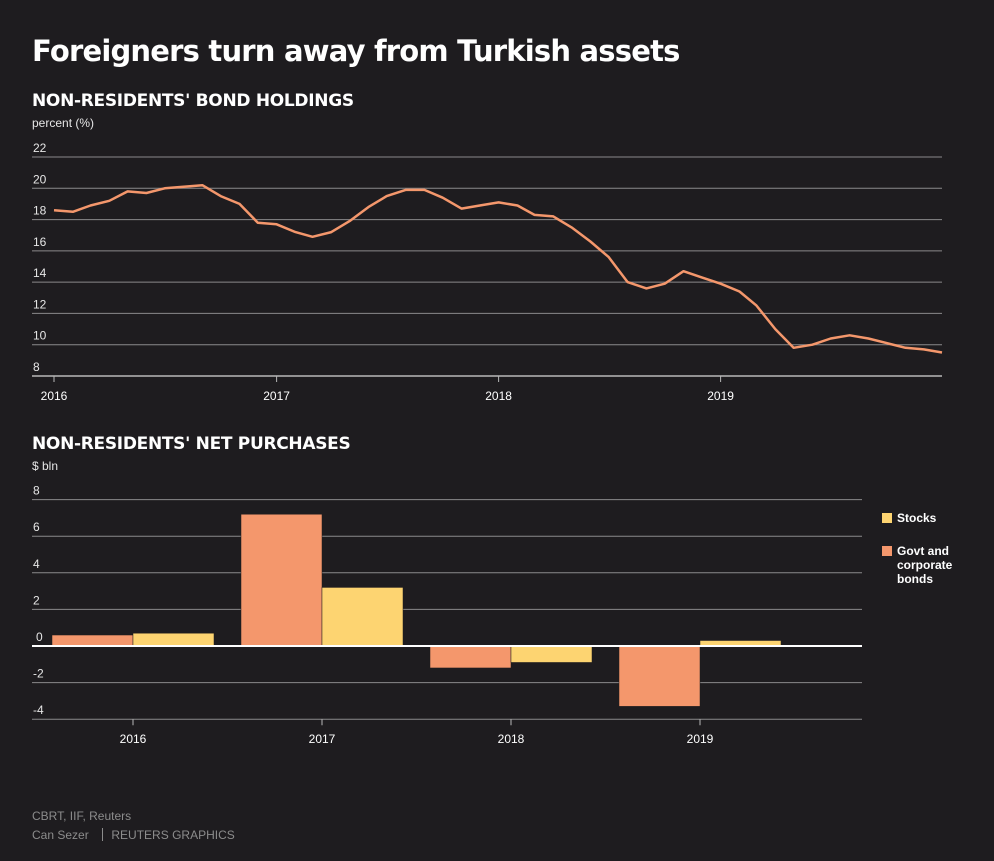  I want to click on y-tick--4: -4, so click(38, 710).